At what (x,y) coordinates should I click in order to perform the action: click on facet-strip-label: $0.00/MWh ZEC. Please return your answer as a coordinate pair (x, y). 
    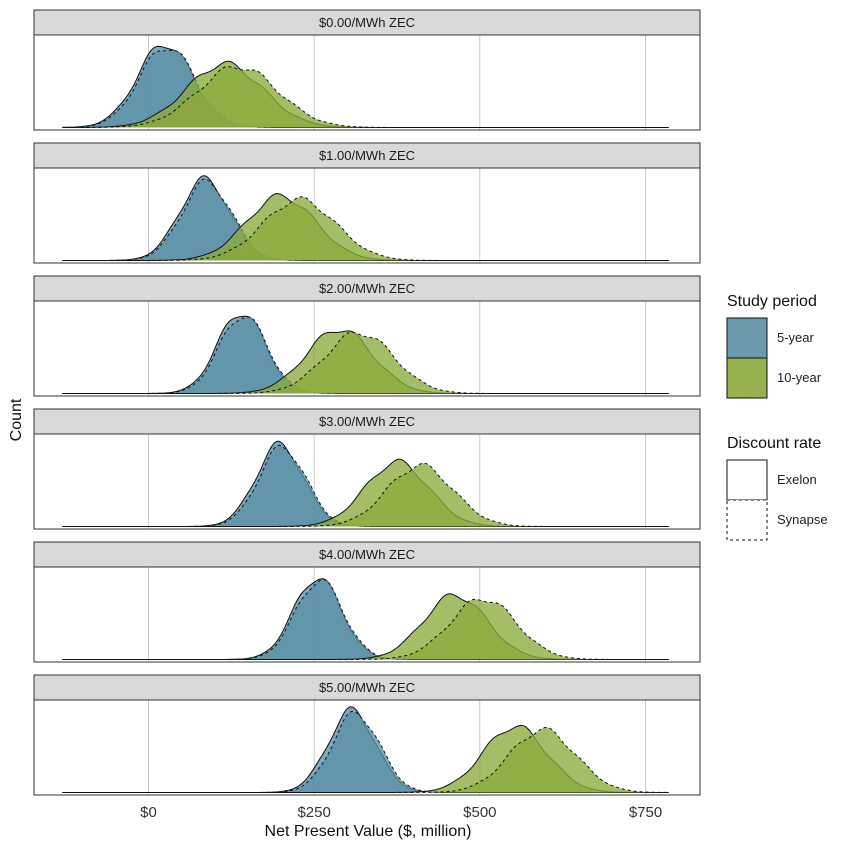
    Looking at the image, I should click on (367, 22).